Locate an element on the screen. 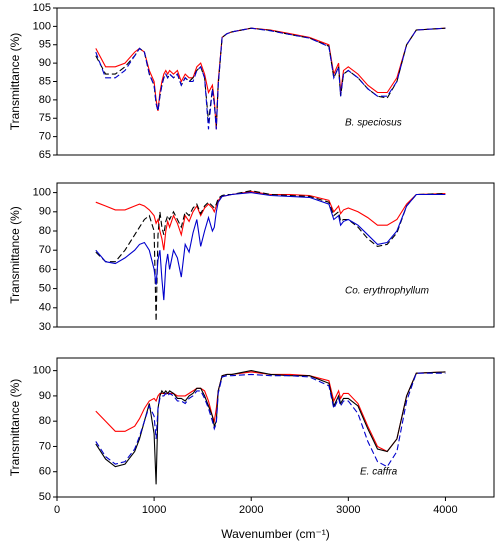  annotation: B. speciosus is located at coordinates (373, 123).